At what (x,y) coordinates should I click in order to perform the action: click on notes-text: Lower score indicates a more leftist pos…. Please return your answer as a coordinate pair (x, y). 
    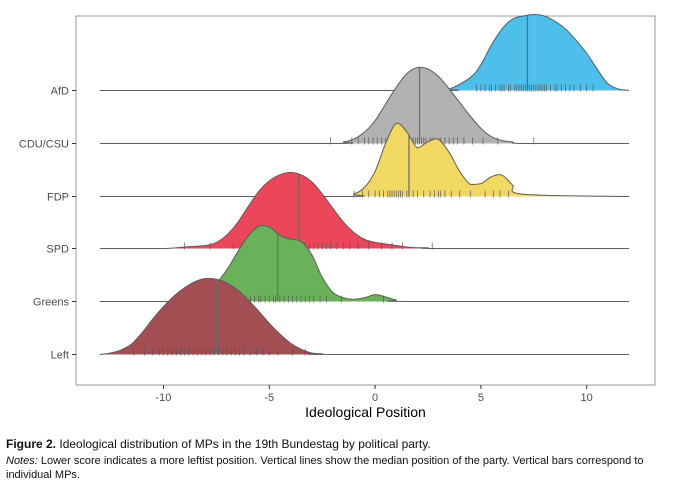
    Looking at the image, I should click on (325, 468).